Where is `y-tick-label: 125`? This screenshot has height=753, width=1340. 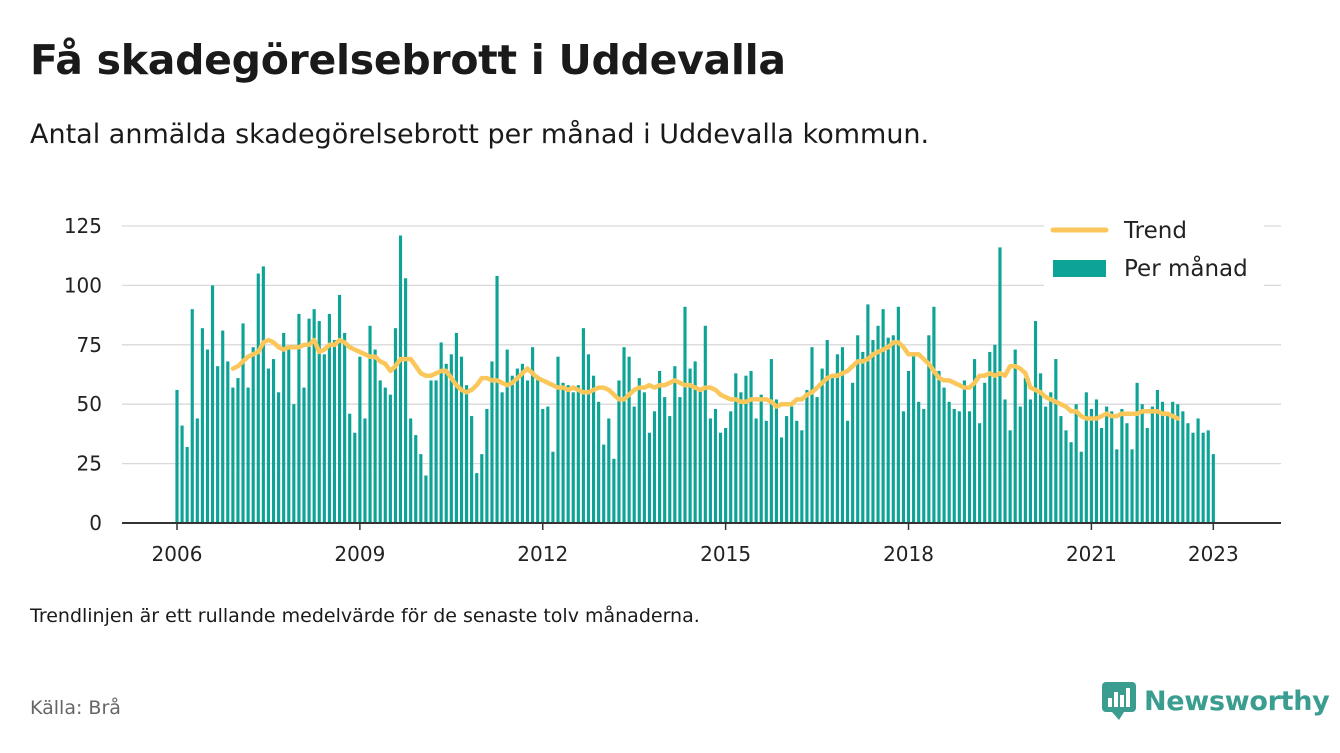 y-tick-label: 125 is located at coordinates (83, 226).